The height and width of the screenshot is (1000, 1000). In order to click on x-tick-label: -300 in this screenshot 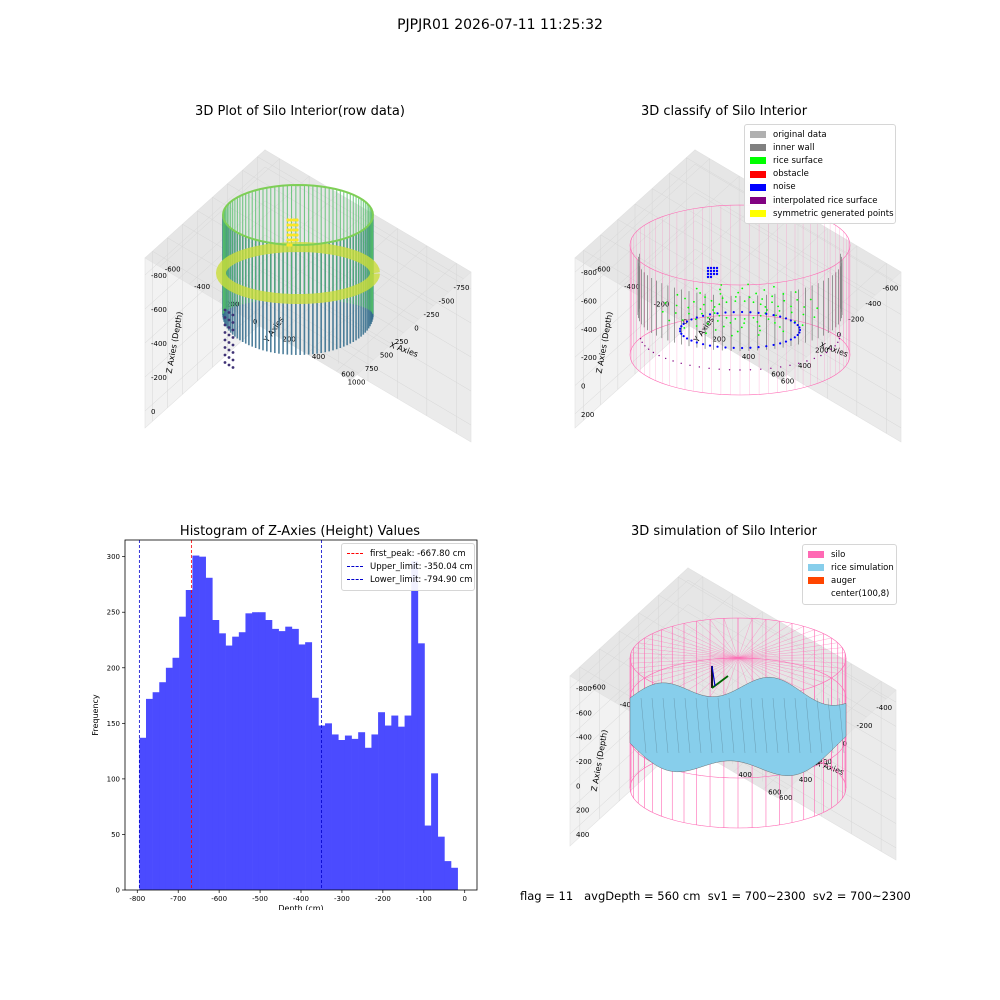, I will do `click(342, 899)`.